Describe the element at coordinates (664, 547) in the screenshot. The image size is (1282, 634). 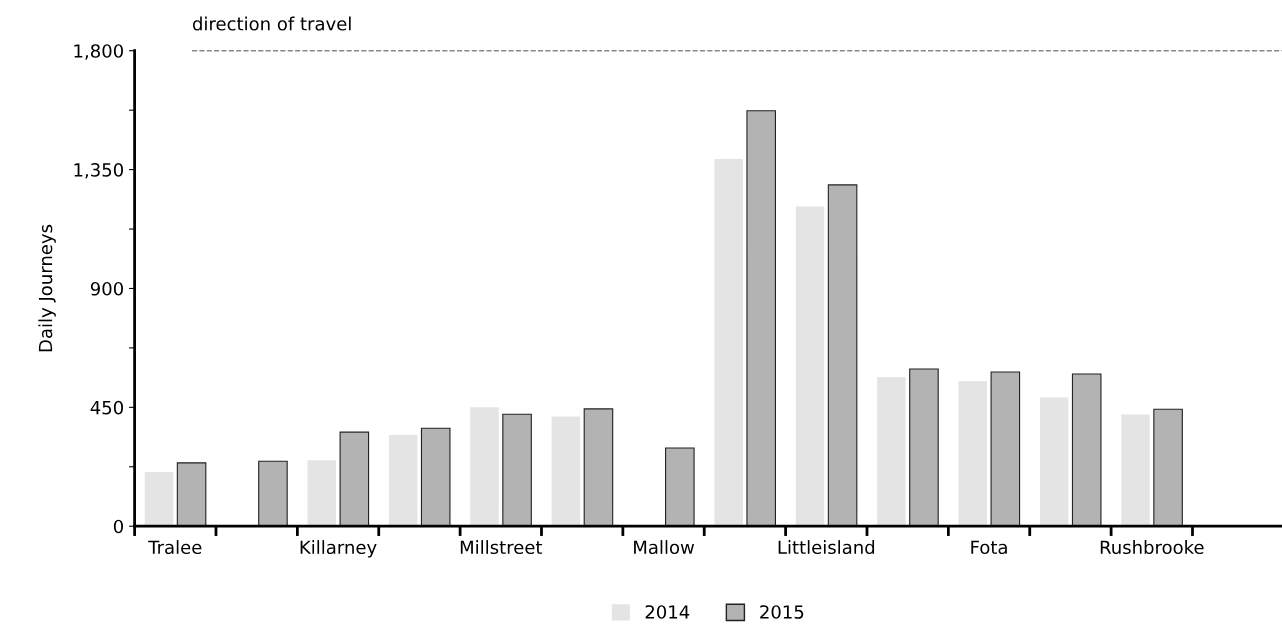
I see `x-tick-label: Mallow` at that location.